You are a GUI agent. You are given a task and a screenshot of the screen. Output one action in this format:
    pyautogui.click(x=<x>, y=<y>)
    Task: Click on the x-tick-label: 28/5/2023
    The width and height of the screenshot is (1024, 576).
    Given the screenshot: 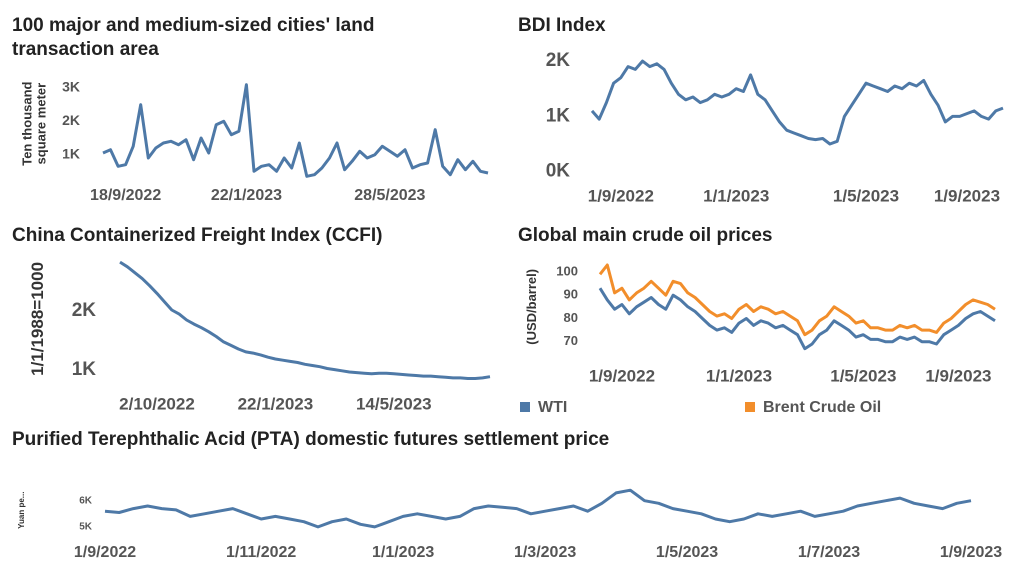 What is the action you would take?
    pyautogui.click(x=389, y=195)
    